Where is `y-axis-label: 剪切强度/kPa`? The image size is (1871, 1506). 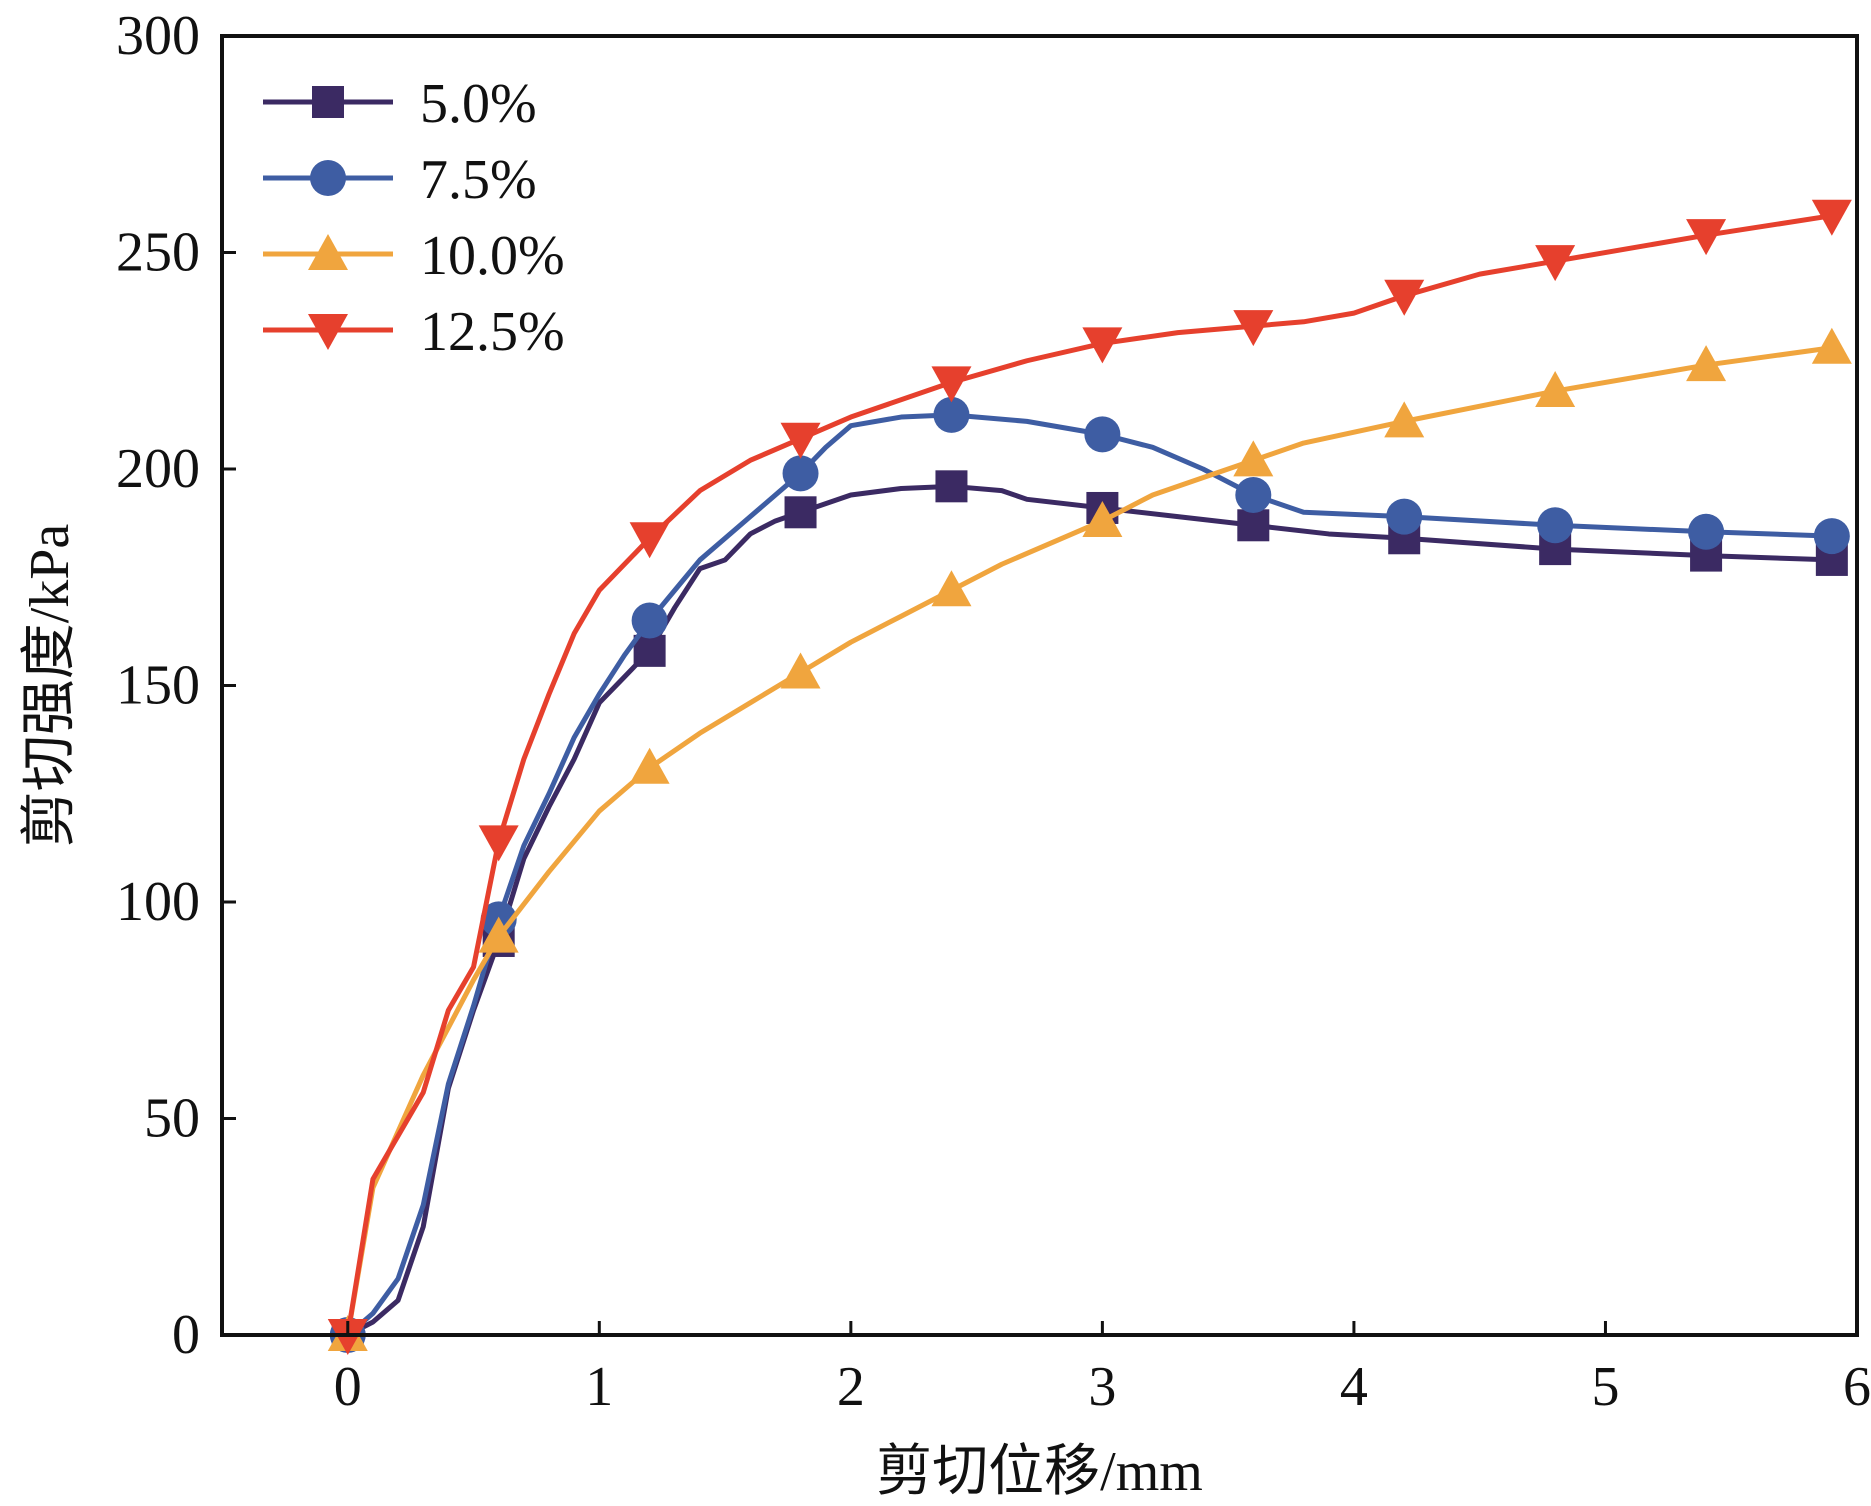 y-axis-label: 剪切强度/kPa is located at coordinates (50, 686).